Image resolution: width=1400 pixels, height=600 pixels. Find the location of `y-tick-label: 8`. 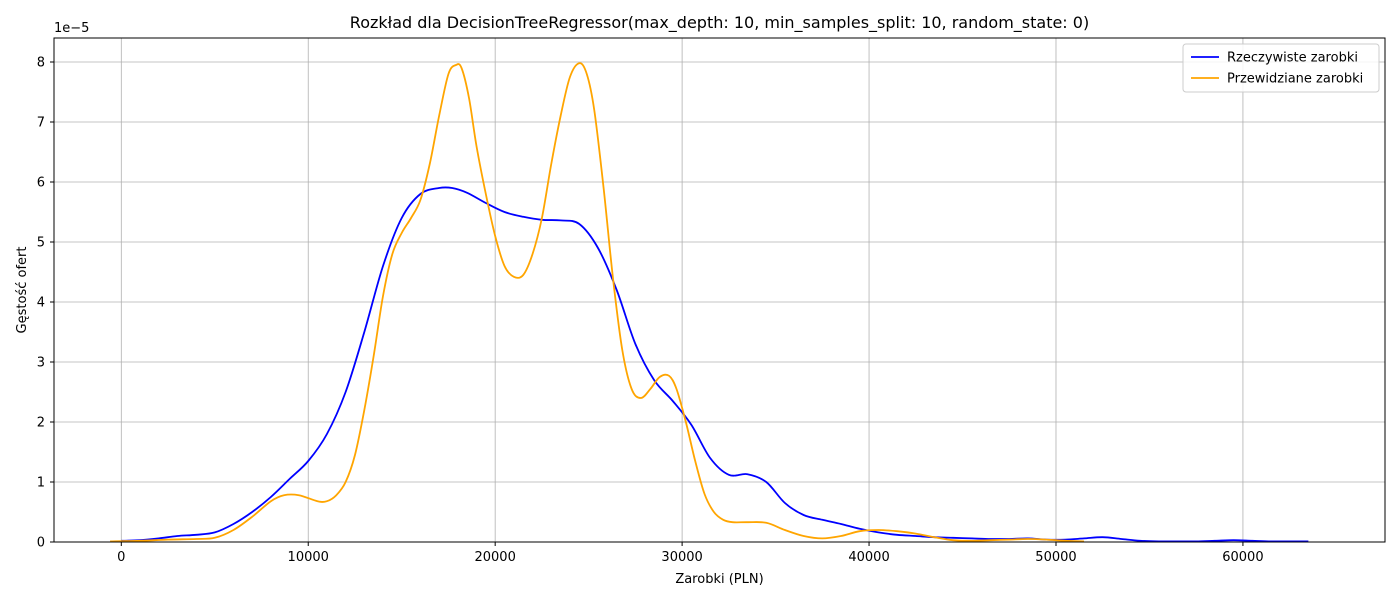

y-tick-label: 8 is located at coordinates (41, 63).